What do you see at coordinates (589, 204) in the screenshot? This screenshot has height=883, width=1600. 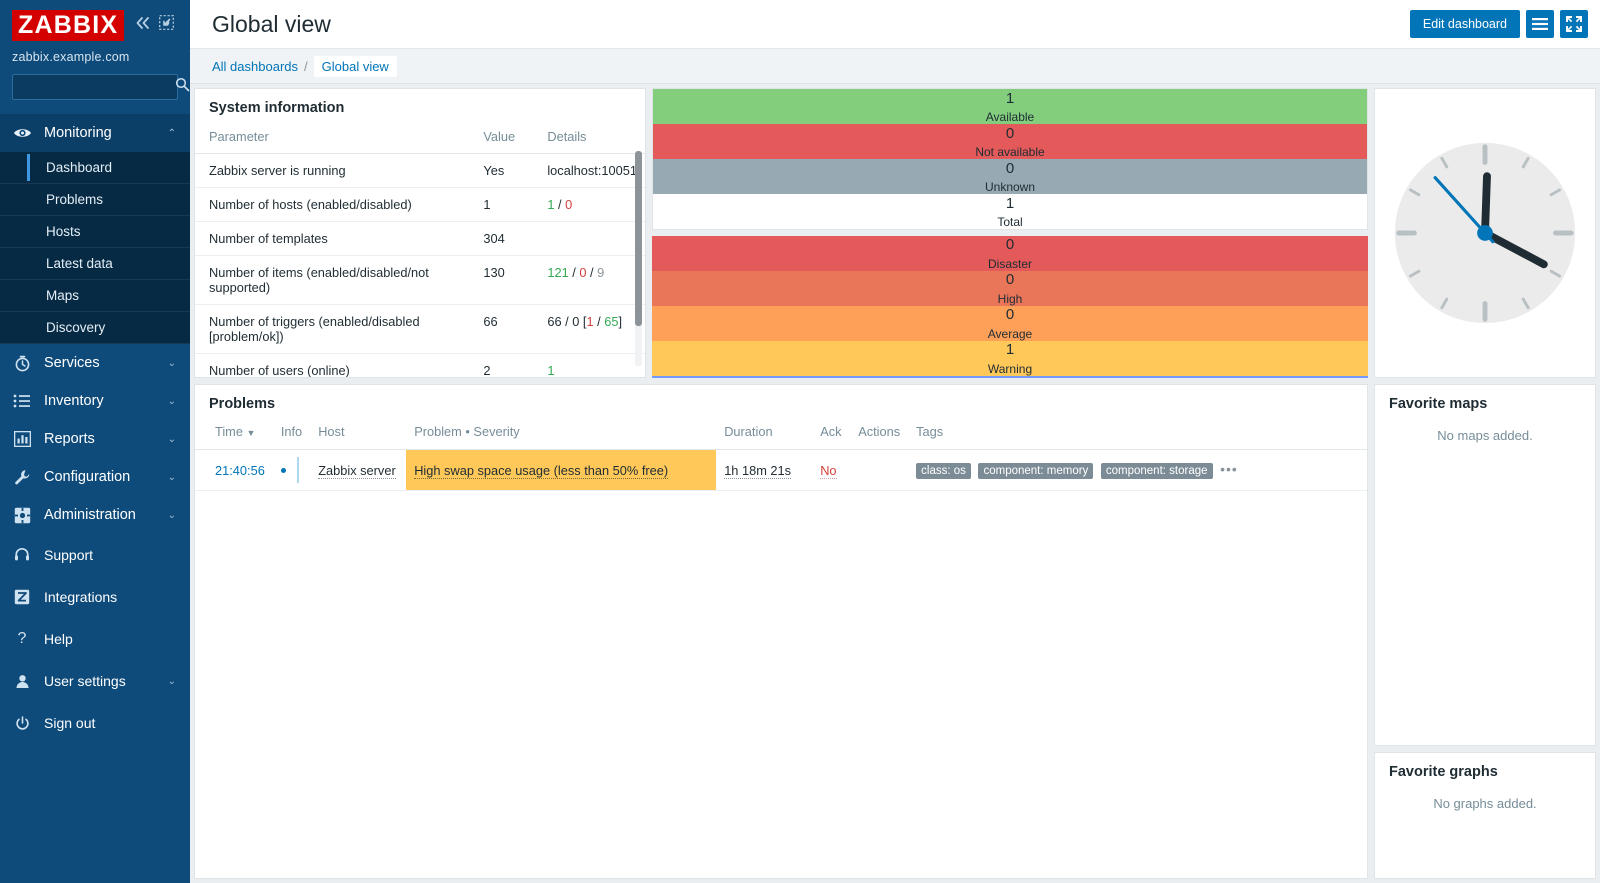 I see `cell-details: 1 / 0` at bounding box center [589, 204].